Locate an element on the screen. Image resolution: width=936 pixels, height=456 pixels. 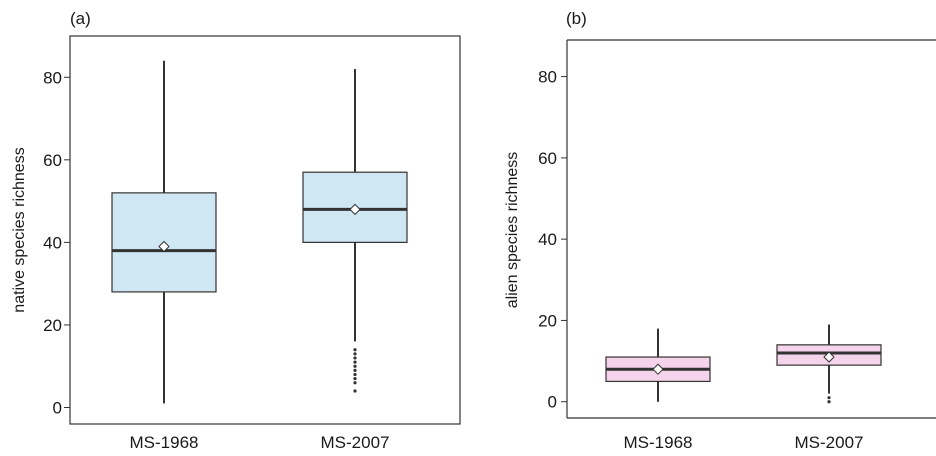
y-ticks-b: 0 20 40 60 80 is located at coordinates (552, 240).